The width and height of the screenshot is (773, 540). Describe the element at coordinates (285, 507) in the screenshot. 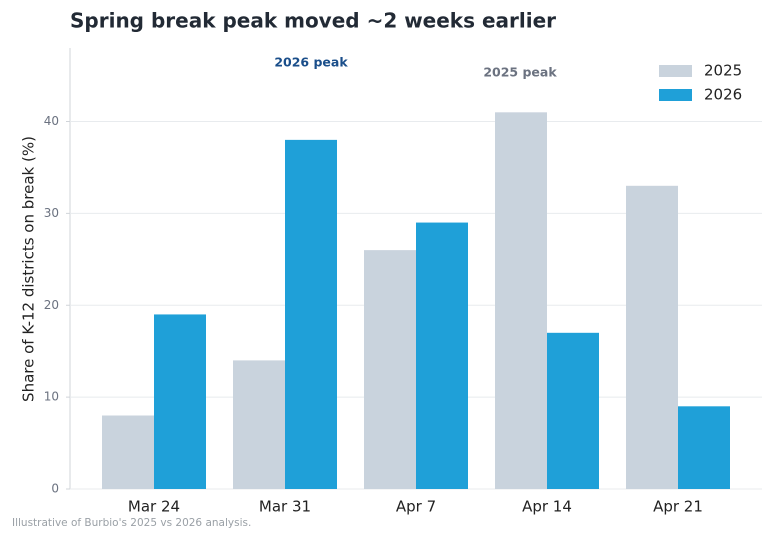

I see `x-tick-label: Mar 31` at that location.